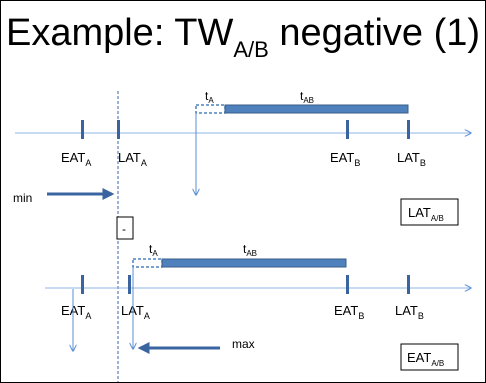 This screenshot has width=486, height=383. Describe the element at coordinates (408, 284) in the screenshot. I see `bottom-tick-lat-b` at that location.